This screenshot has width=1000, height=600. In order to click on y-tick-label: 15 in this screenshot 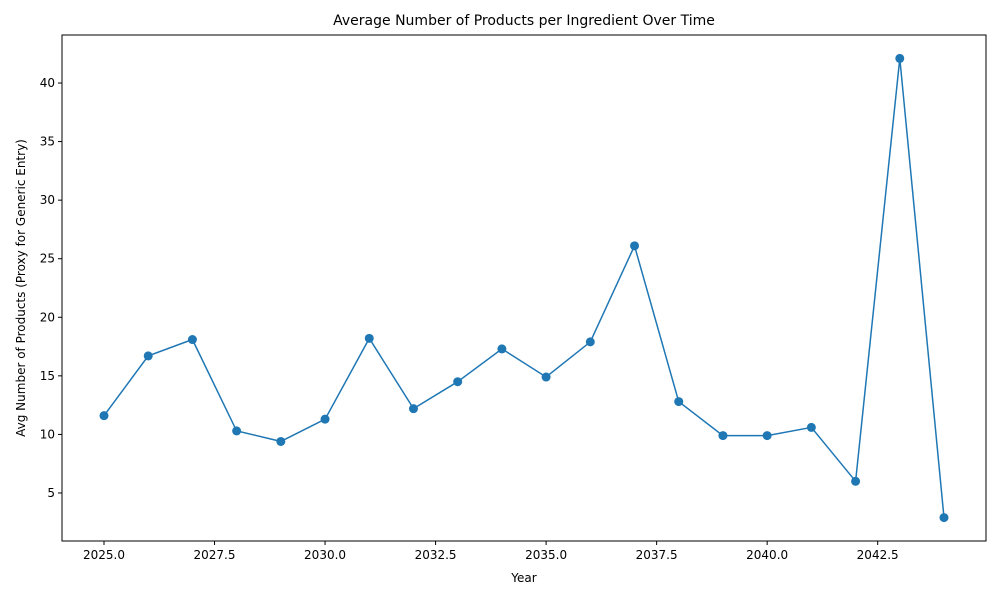, I will do `click(47, 376)`.